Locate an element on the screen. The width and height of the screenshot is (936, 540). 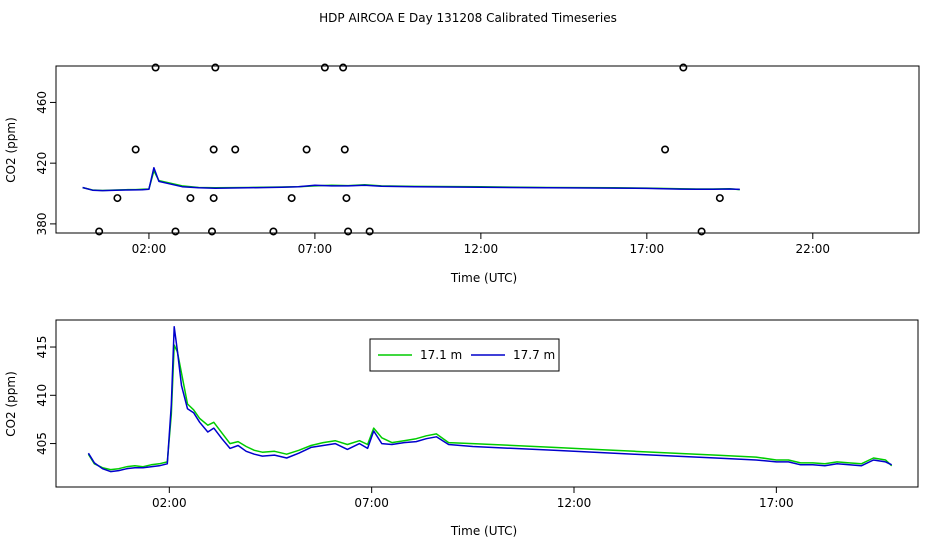
top-y-tick-label: 420 is located at coordinates (42, 163).